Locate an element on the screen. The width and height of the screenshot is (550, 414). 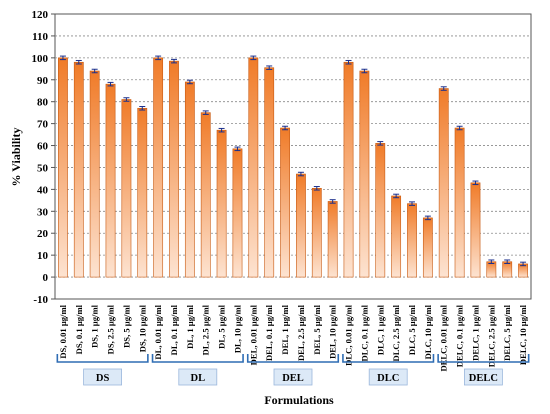
x-category-label: DELC, 0.1 µg/ml is located at coordinates (460, 335).